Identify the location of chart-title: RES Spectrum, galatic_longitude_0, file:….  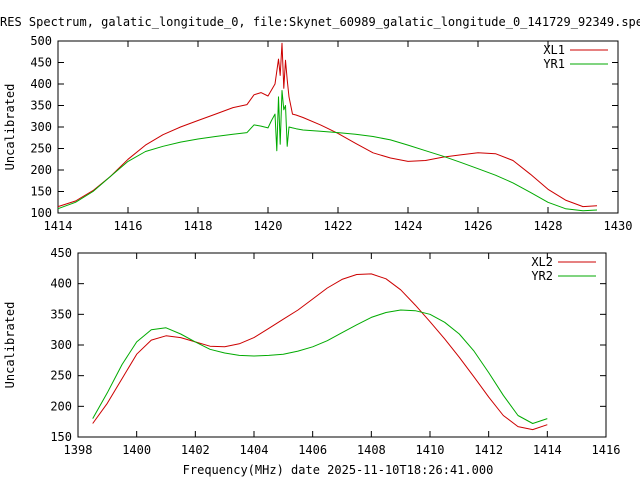
(320, 22).